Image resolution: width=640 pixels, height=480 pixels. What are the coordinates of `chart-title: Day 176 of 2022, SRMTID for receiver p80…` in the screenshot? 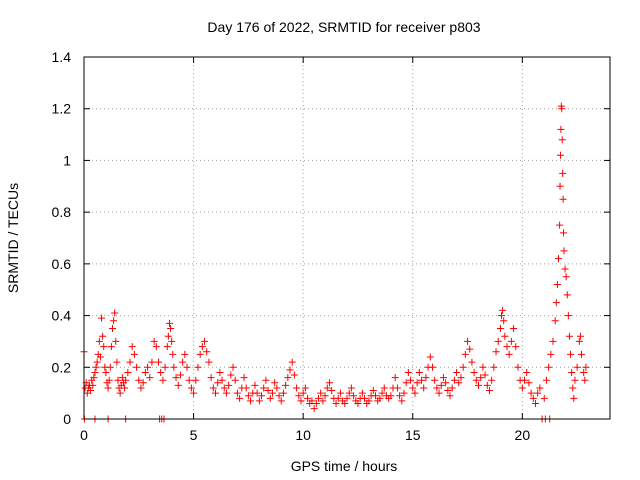 It's located at (343, 27).